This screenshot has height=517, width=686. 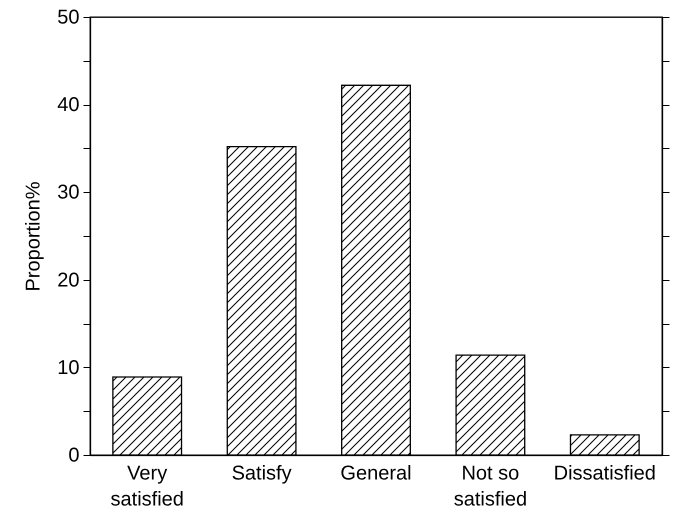 I want to click on x-tick-label: General, so click(x=376, y=473).